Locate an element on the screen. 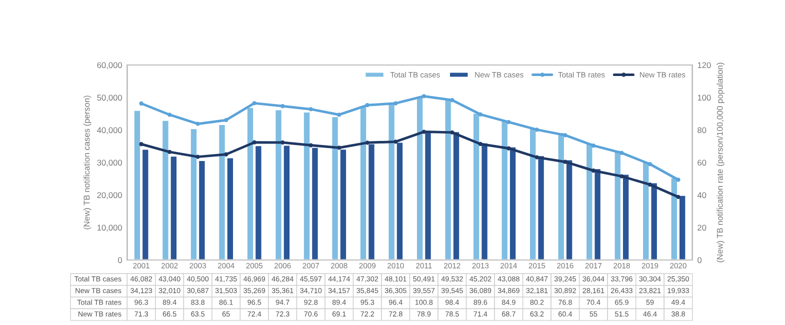  y-tick-label: 10,000 is located at coordinates (109, 228).